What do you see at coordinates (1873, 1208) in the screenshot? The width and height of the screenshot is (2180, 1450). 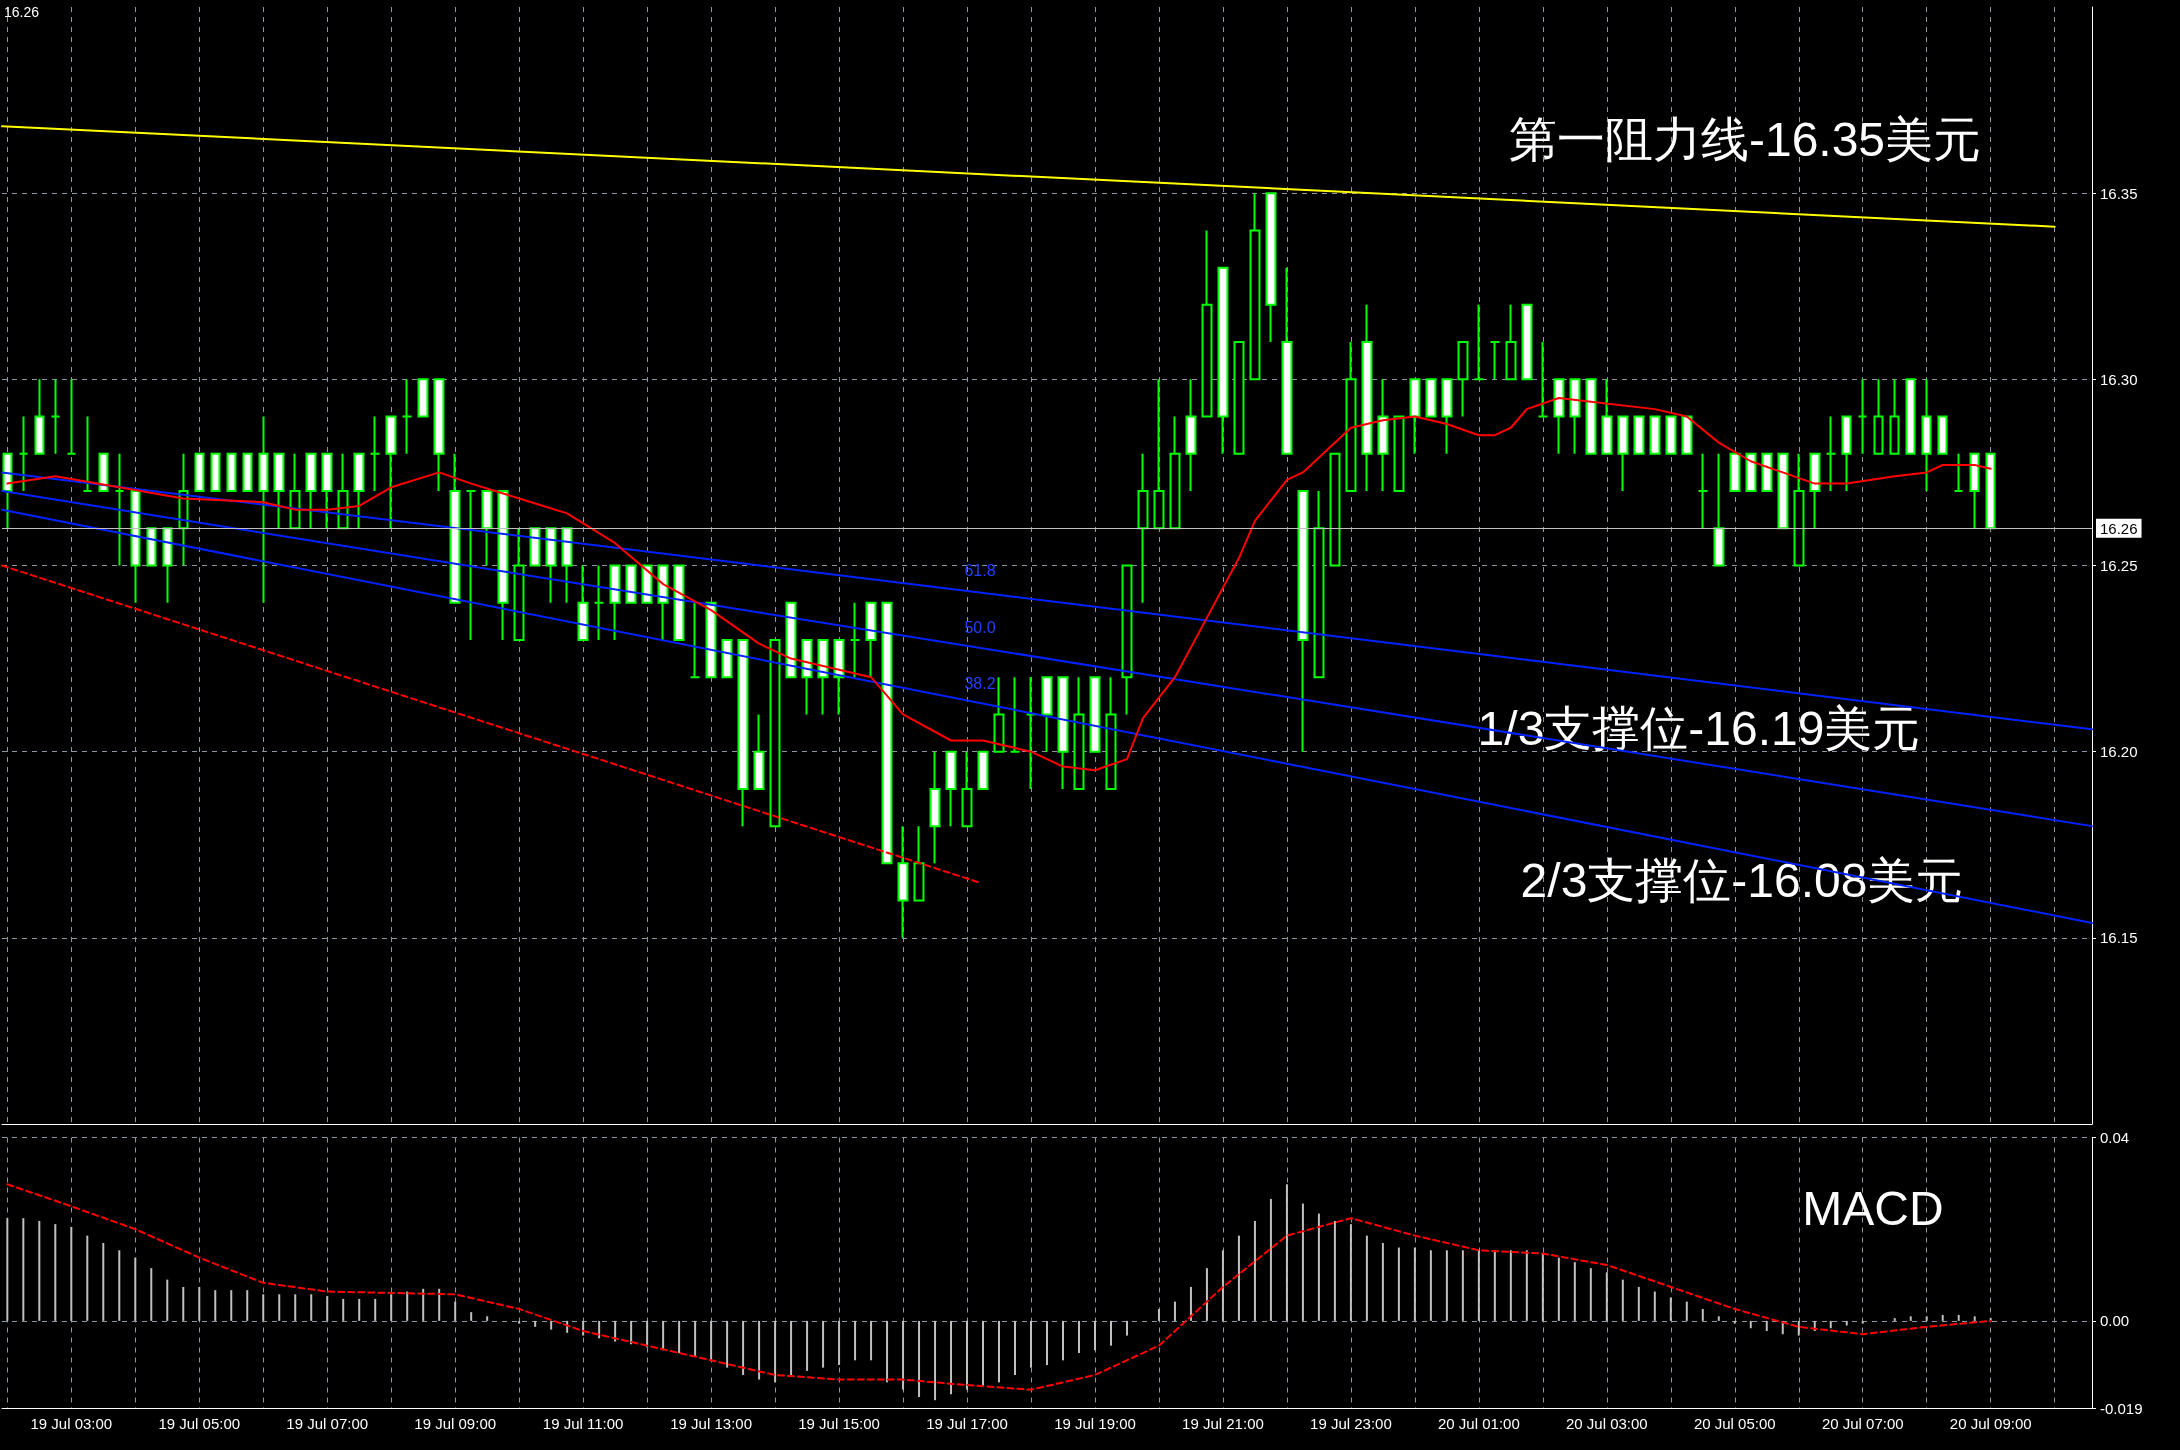 I see `annotation: MACD` at bounding box center [1873, 1208].